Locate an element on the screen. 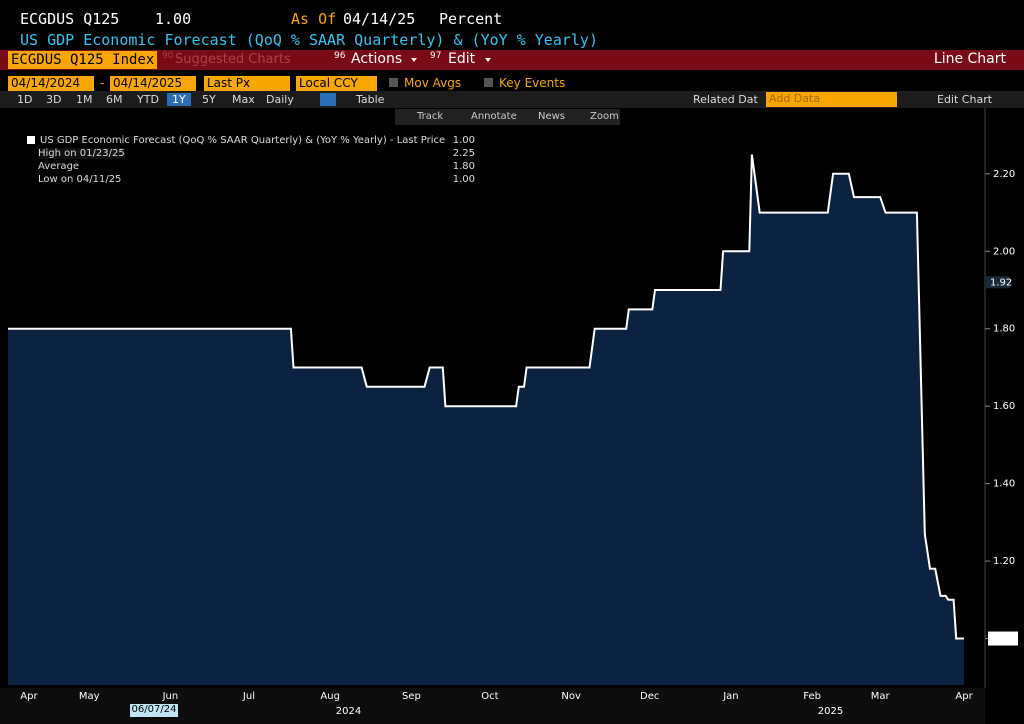 The image size is (1024, 724). y-tick-label: 2.00 is located at coordinates (1004, 251).